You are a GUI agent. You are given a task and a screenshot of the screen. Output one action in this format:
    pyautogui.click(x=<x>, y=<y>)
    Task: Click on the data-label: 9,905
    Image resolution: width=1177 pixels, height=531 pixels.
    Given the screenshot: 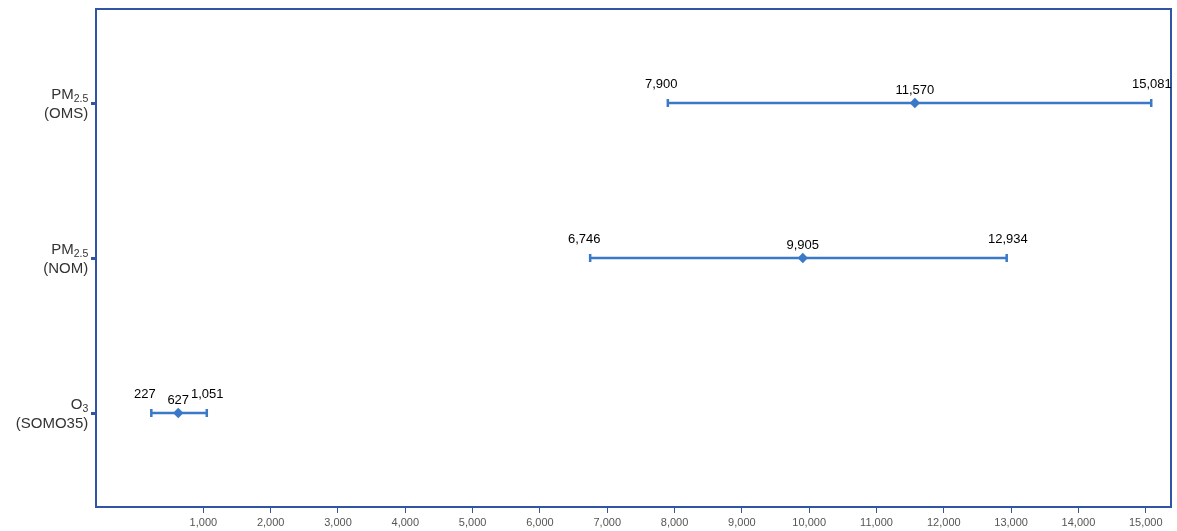 What is the action you would take?
    pyautogui.click(x=803, y=244)
    